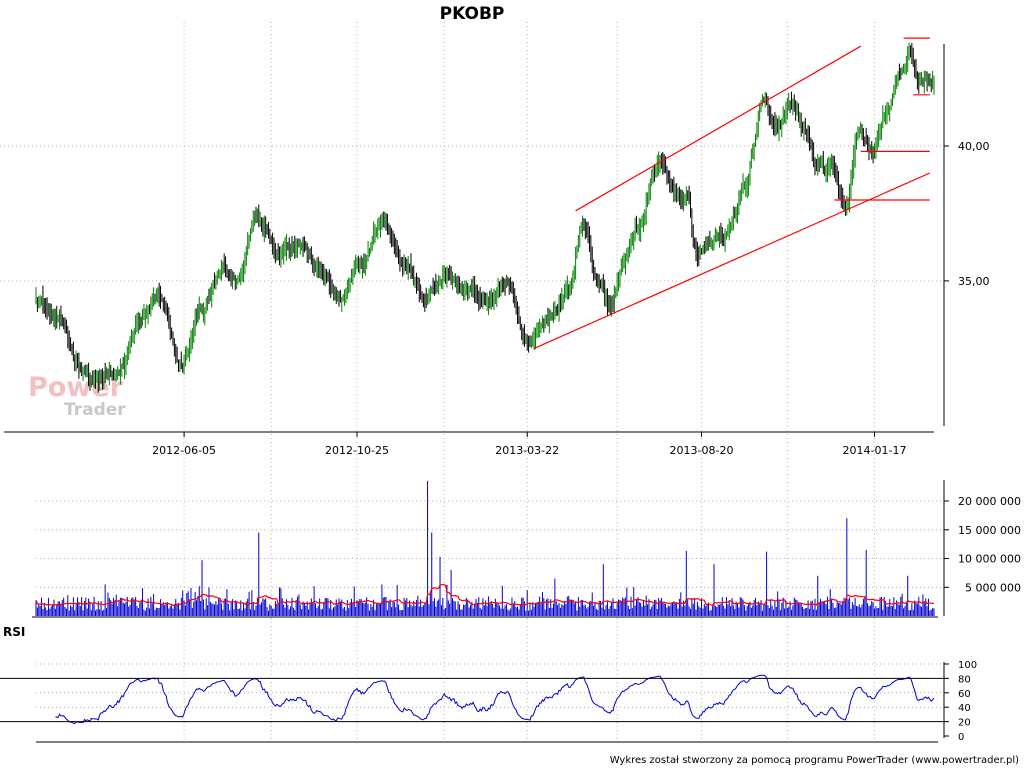 The height and width of the screenshot is (768, 1024). I want to click on volume-y-tick-label: 15 000 000, so click(989, 530).